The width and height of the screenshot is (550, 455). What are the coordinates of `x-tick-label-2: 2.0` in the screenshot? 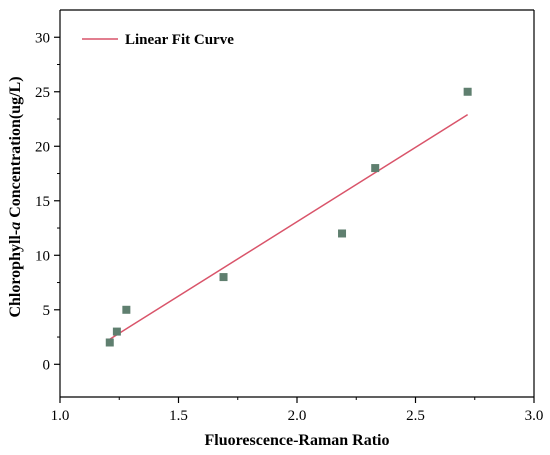 It's located at (297, 416).